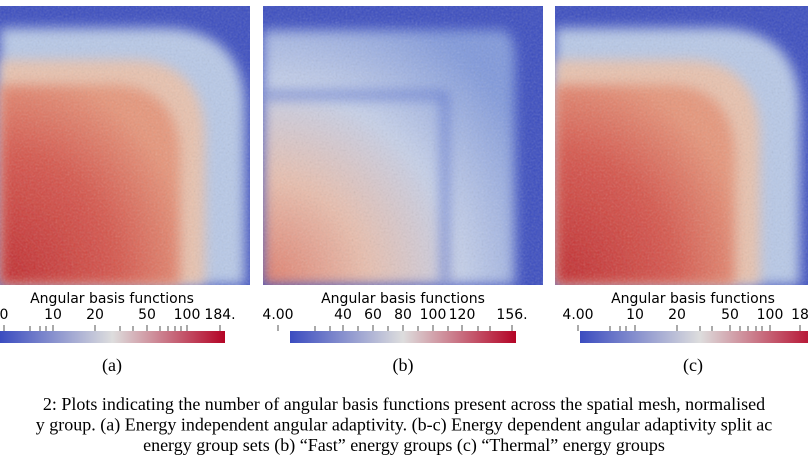 The image size is (808, 455). I want to click on tick-label: 184., so click(219, 315).